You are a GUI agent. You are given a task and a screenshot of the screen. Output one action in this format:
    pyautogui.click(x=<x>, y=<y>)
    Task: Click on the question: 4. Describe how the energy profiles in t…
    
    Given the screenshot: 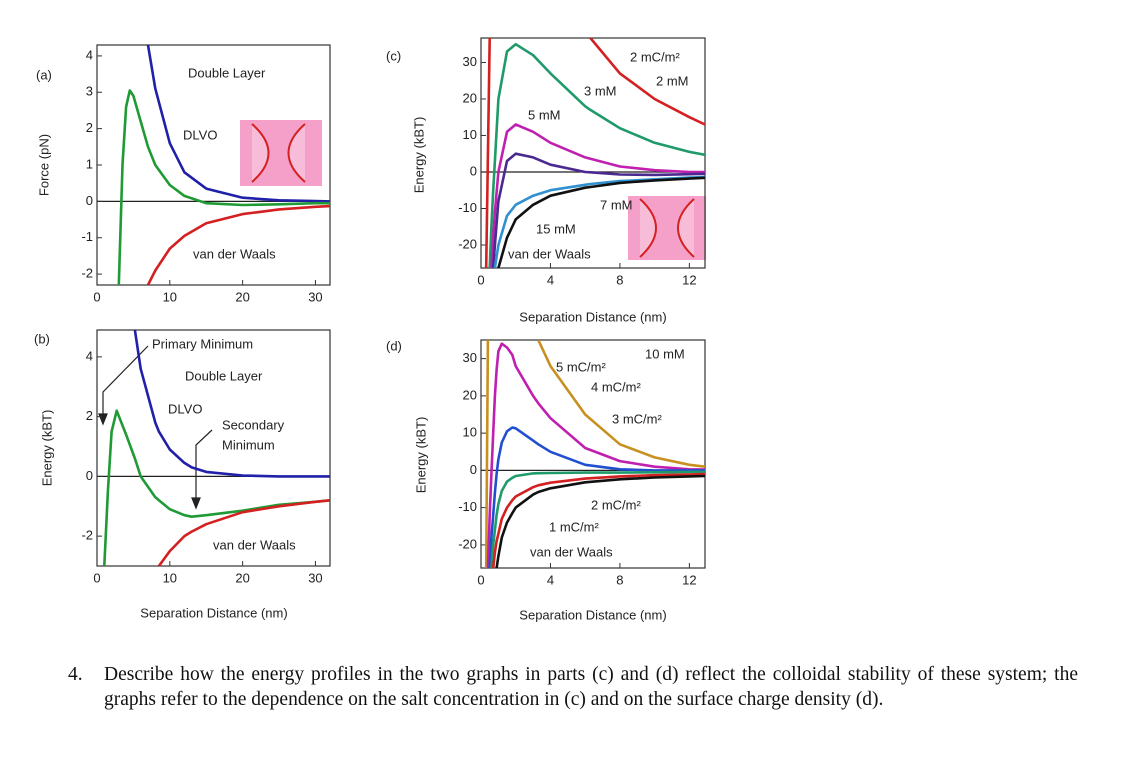 What is the action you would take?
    pyautogui.click(x=573, y=687)
    